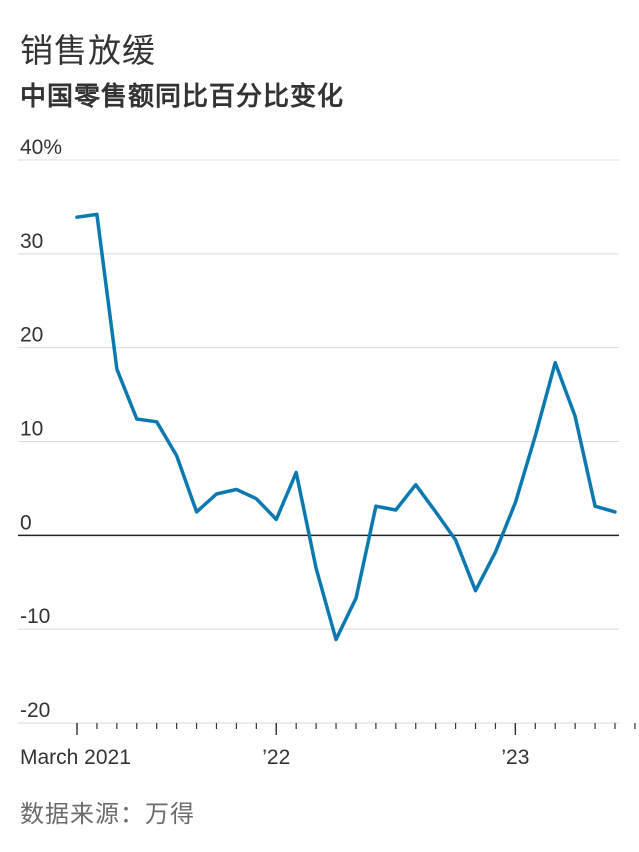  What do you see at coordinates (276, 757) in the screenshot?
I see `x-tick-label: ’22` at bounding box center [276, 757].